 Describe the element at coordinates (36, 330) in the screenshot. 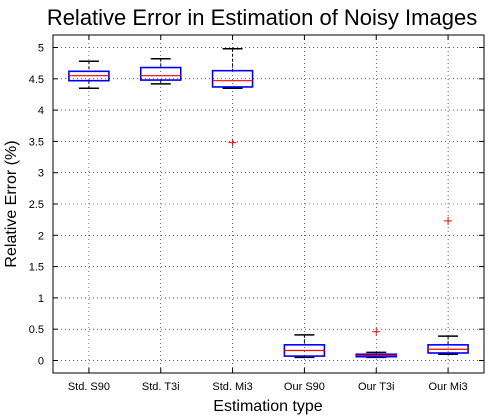

I see `y-tick-label: 0.5` at that location.